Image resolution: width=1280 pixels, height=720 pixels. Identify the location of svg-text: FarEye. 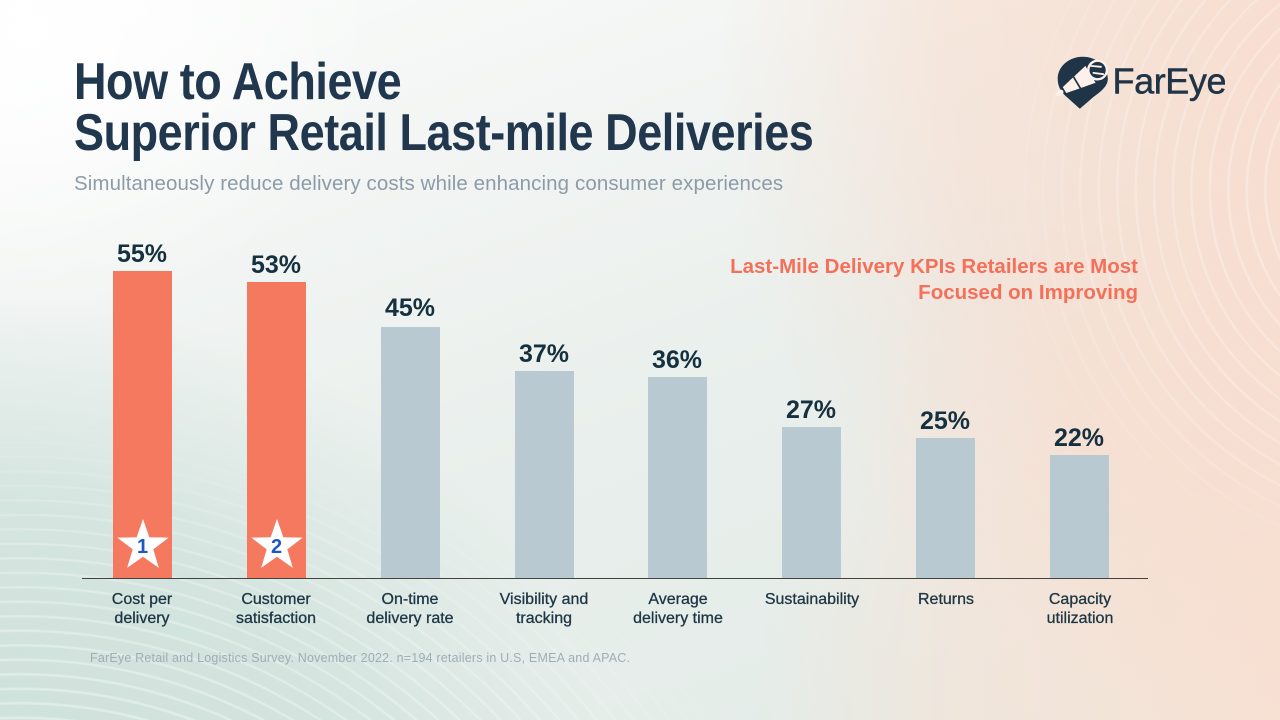
(1169, 80).